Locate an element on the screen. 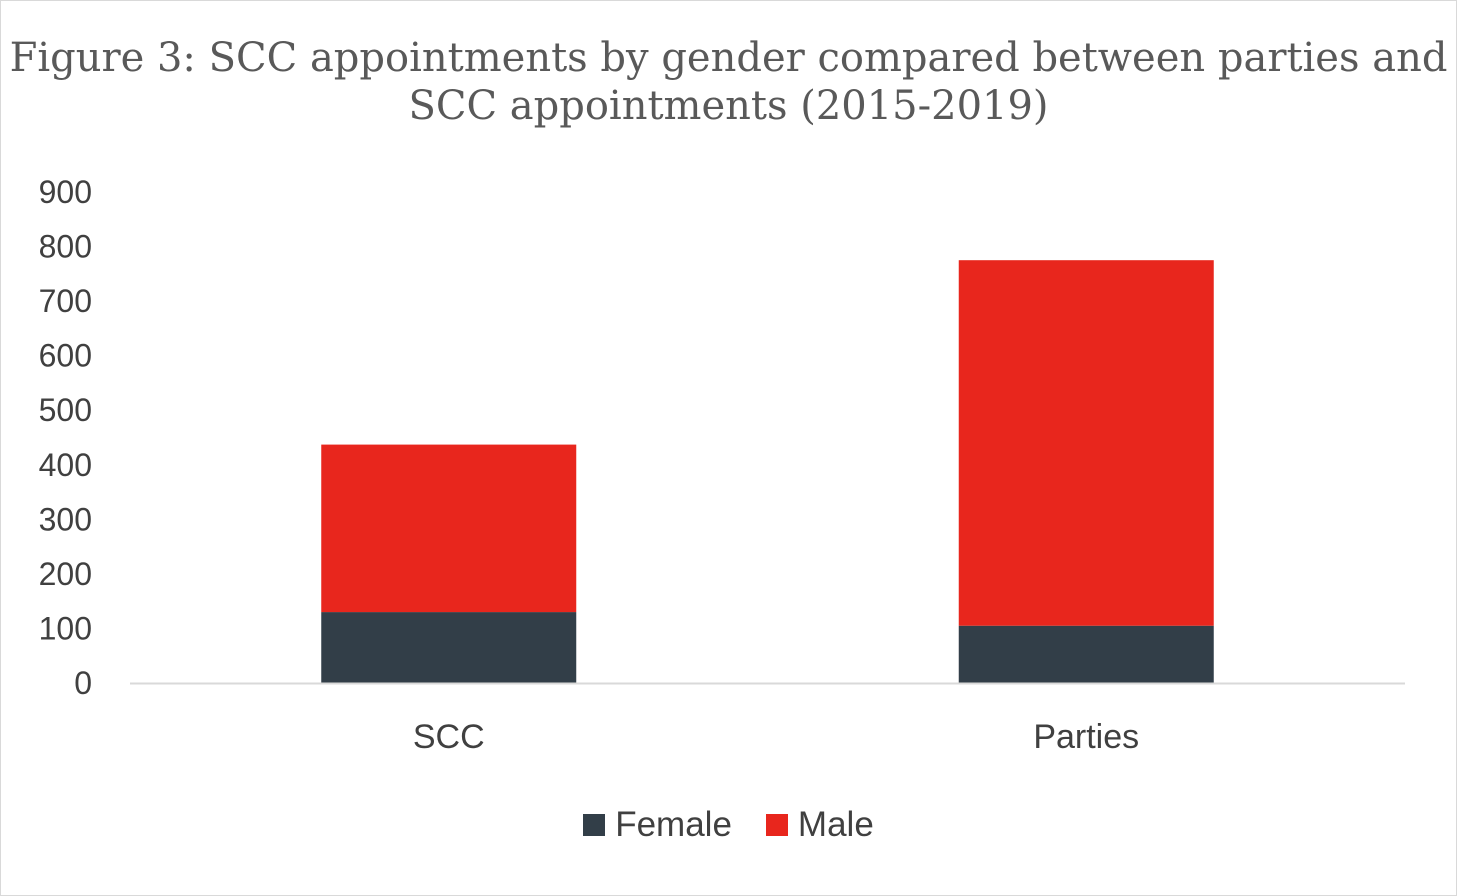 The width and height of the screenshot is (1457, 896). bar-male-scc is located at coordinates (449, 528).